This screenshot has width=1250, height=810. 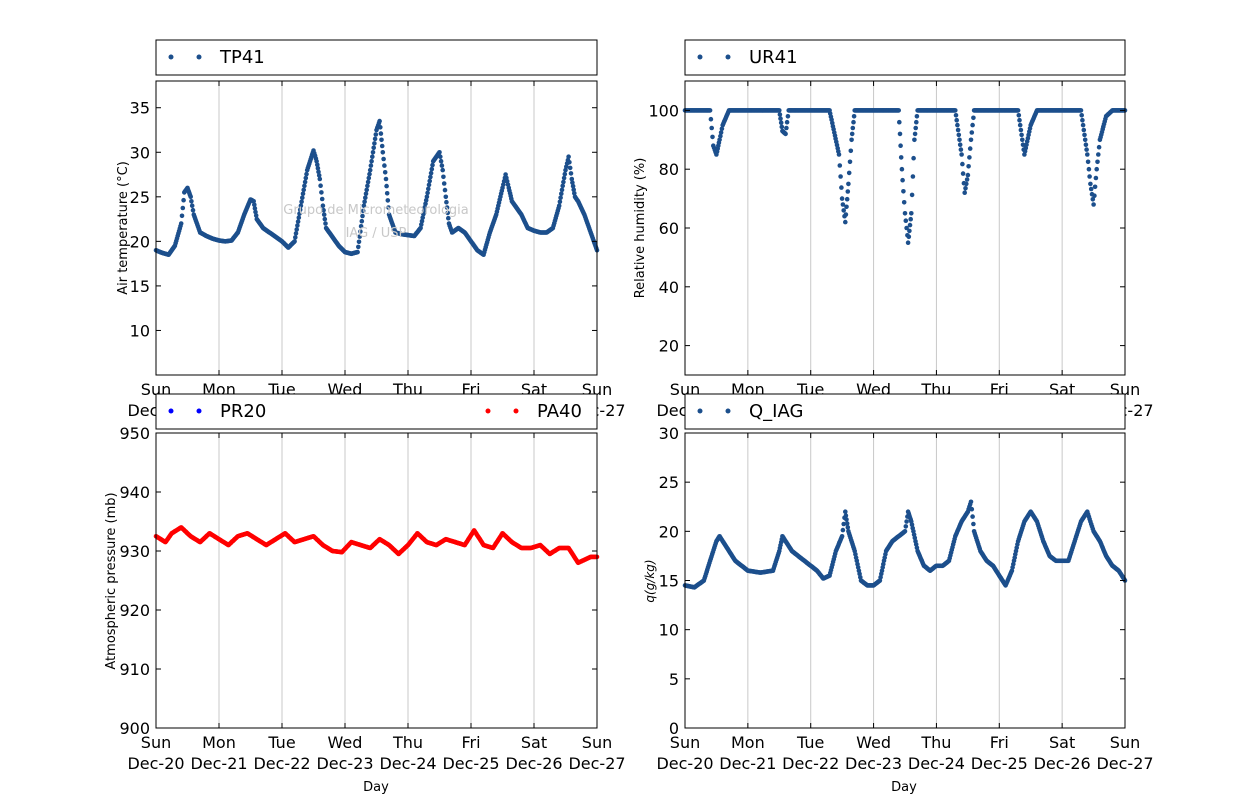 I want to click on plot-frame, so click(x=376, y=580).